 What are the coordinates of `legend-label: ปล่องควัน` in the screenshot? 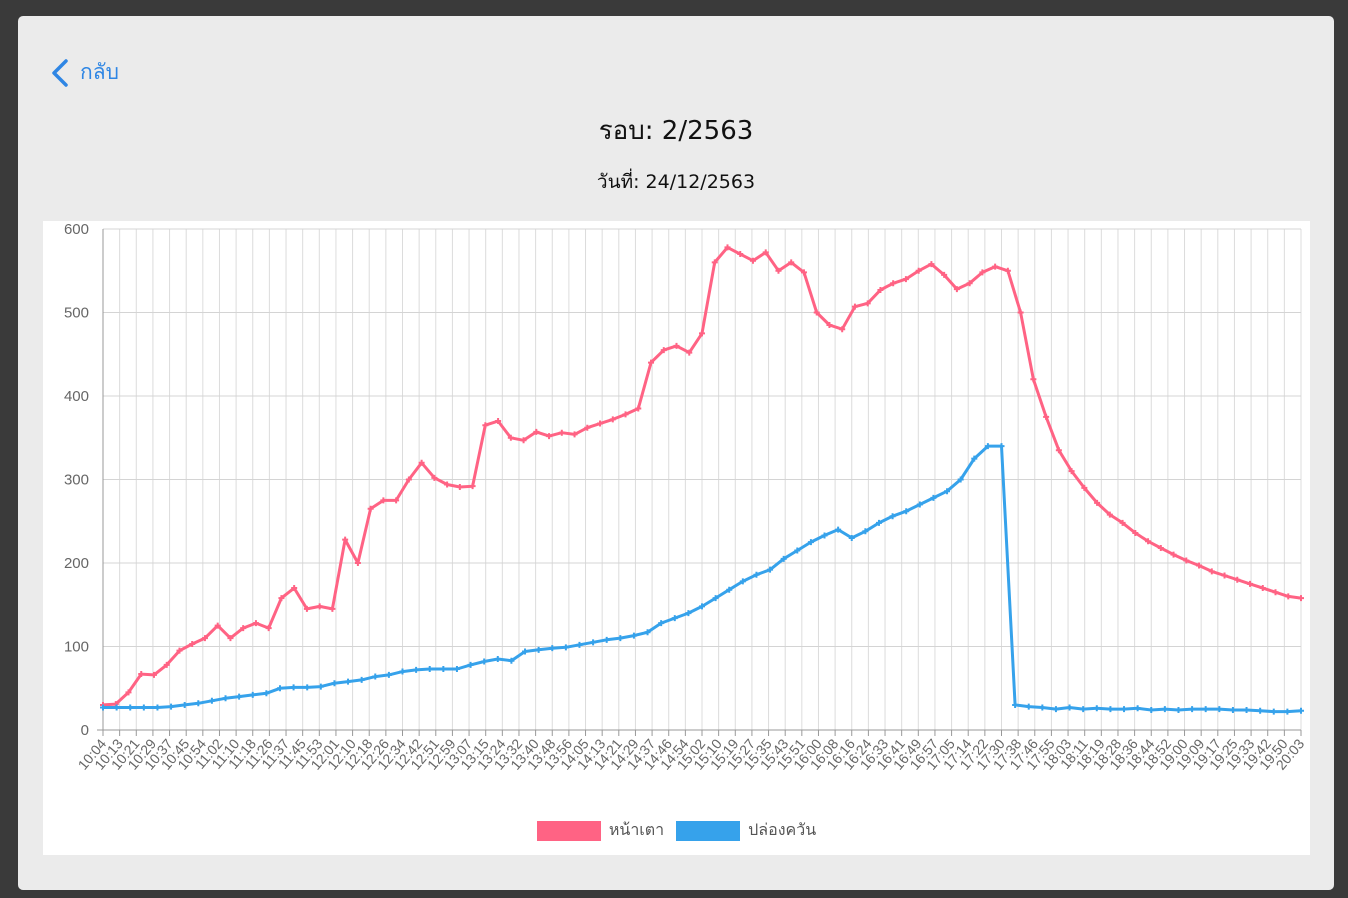 It's located at (782, 829).